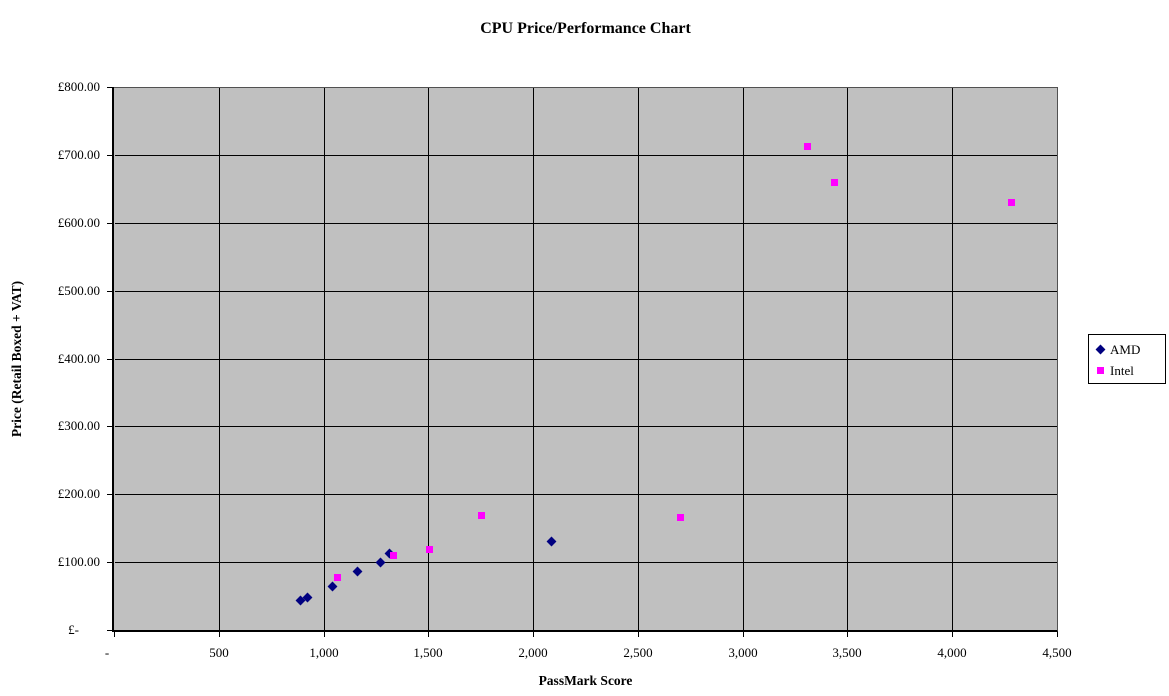  What do you see at coordinates (73, 629) in the screenshot?
I see `y-axis-tick-label: £-` at bounding box center [73, 629].